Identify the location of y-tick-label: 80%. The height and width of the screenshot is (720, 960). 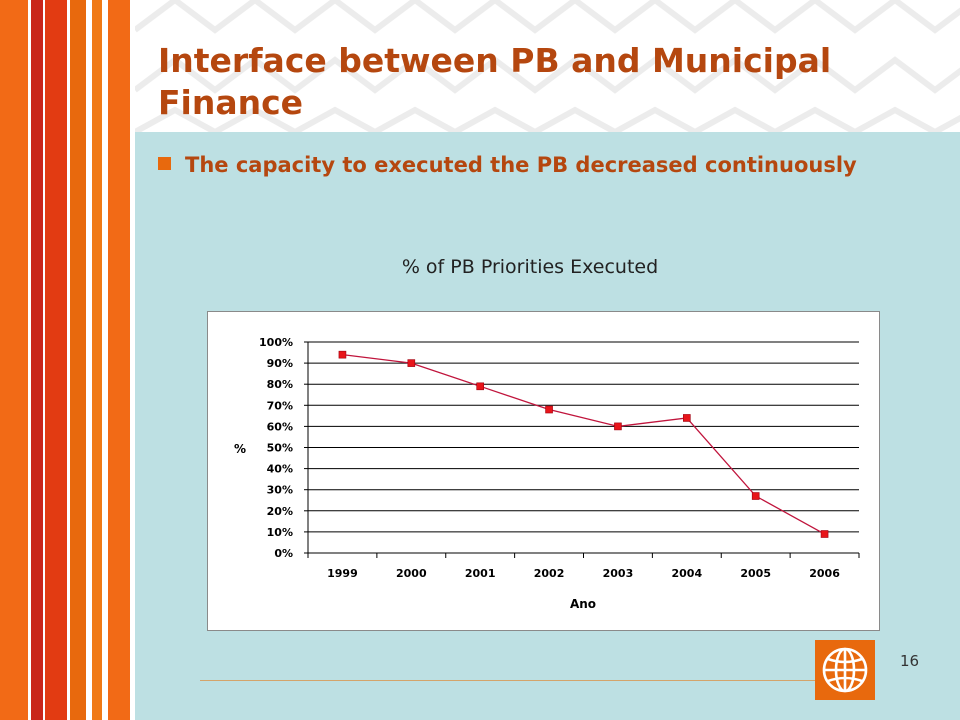
(280, 384).